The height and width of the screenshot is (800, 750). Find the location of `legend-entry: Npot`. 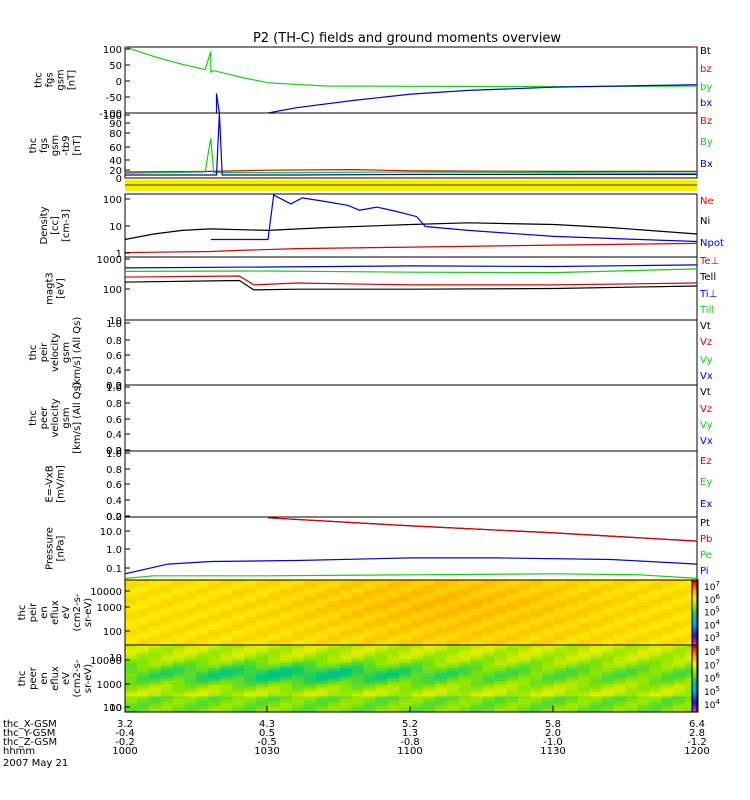

legend-entry: Npot is located at coordinates (712, 243).